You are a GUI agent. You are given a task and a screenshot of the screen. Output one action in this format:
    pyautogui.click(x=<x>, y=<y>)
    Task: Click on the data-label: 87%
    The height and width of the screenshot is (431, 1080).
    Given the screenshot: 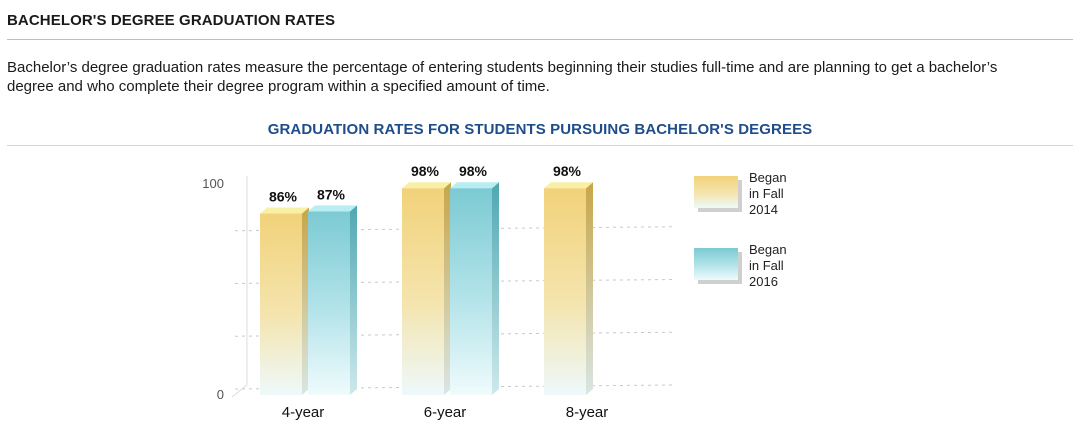 What is the action you would take?
    pyautogui.click(x=331, y=194)
    